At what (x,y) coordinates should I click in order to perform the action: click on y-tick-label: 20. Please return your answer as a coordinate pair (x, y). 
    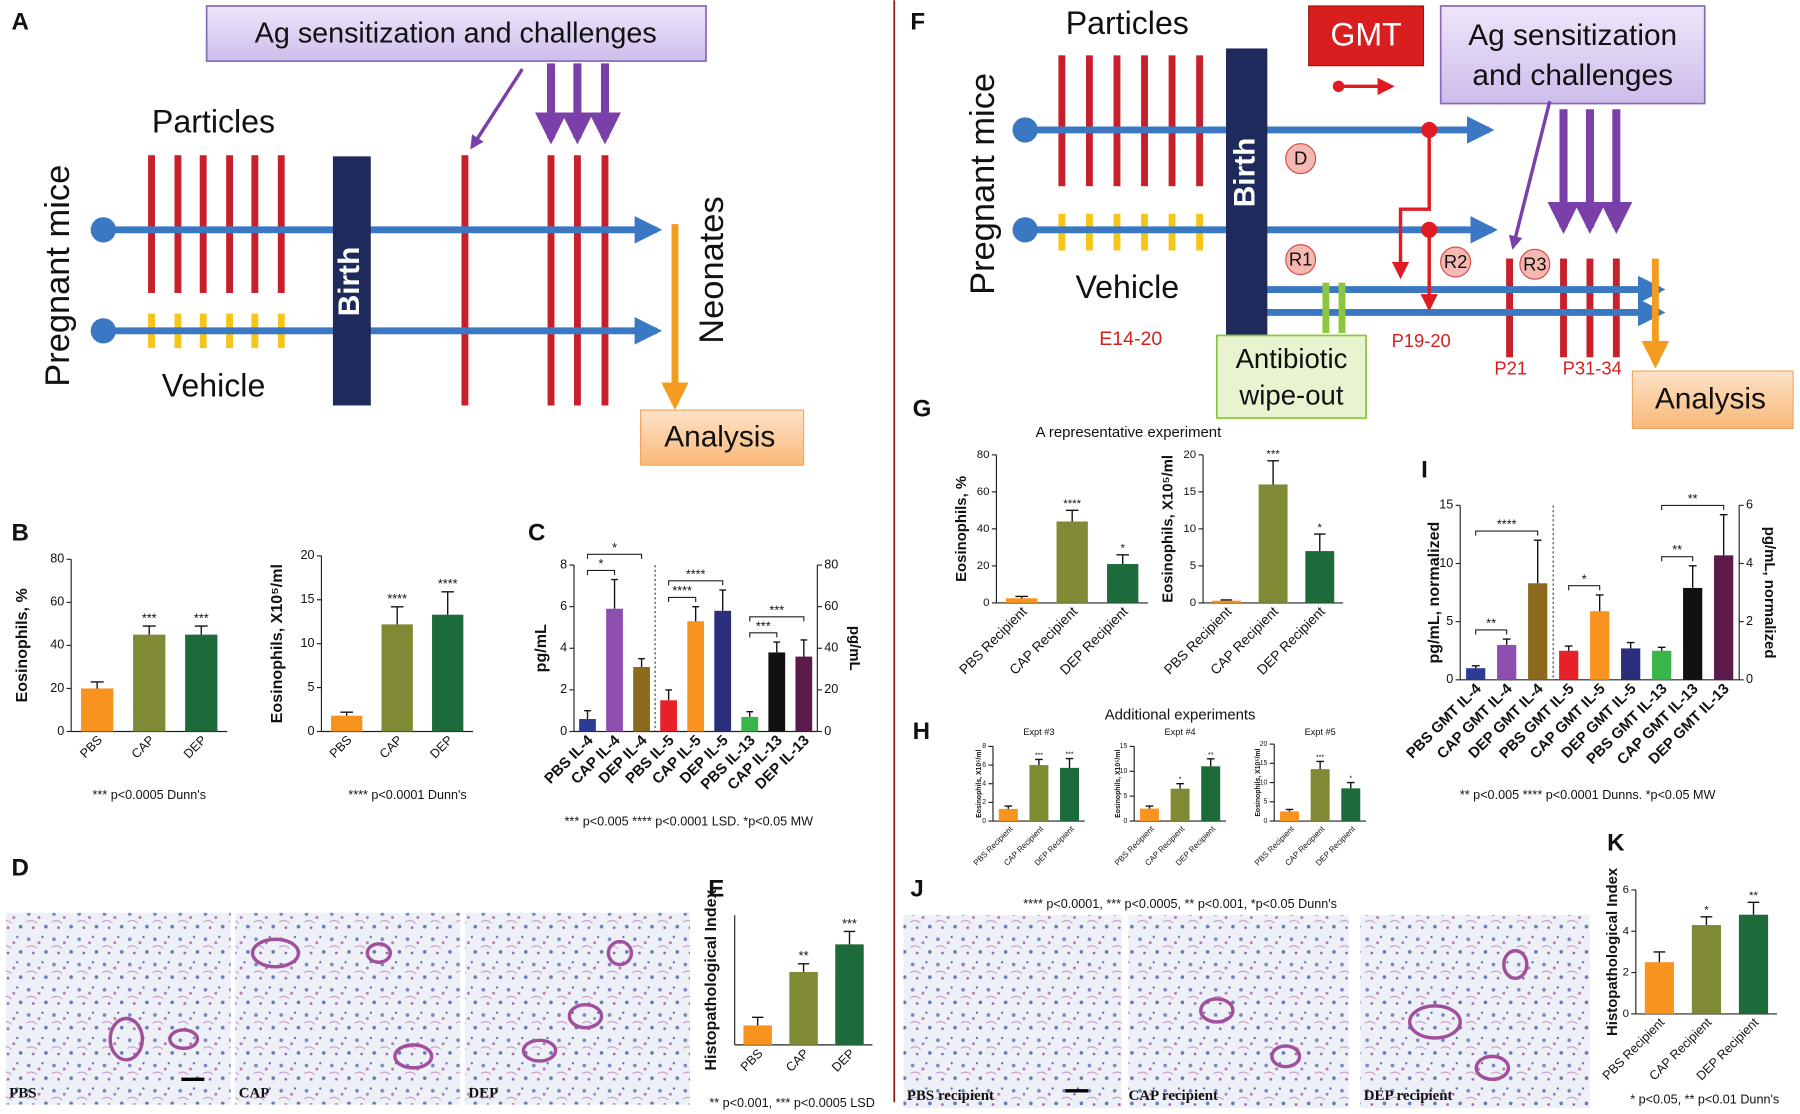
    Looking at the image, I should click on (983, 566).